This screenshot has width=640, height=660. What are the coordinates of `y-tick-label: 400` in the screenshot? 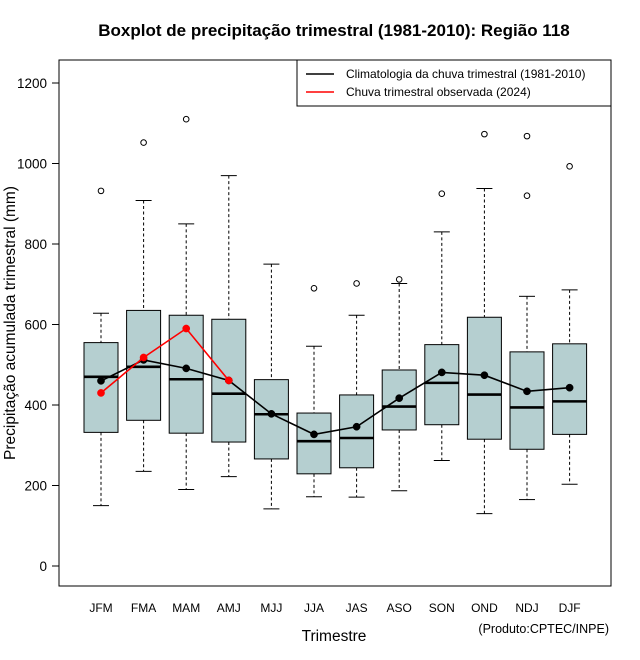 It's located at (35, 405).